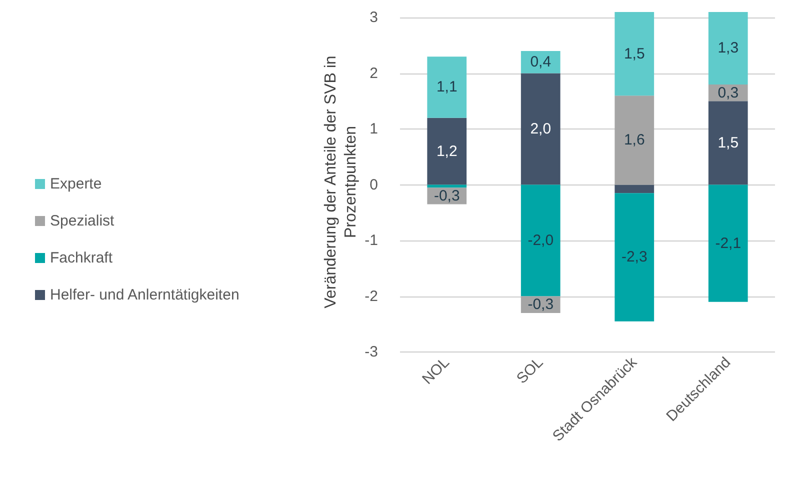  What do you see at coordinates (145, 295) in the screenshot?
I see `legend-label: Helfer- und Anlerntätigkeiten` at bounding box center [145, 295].